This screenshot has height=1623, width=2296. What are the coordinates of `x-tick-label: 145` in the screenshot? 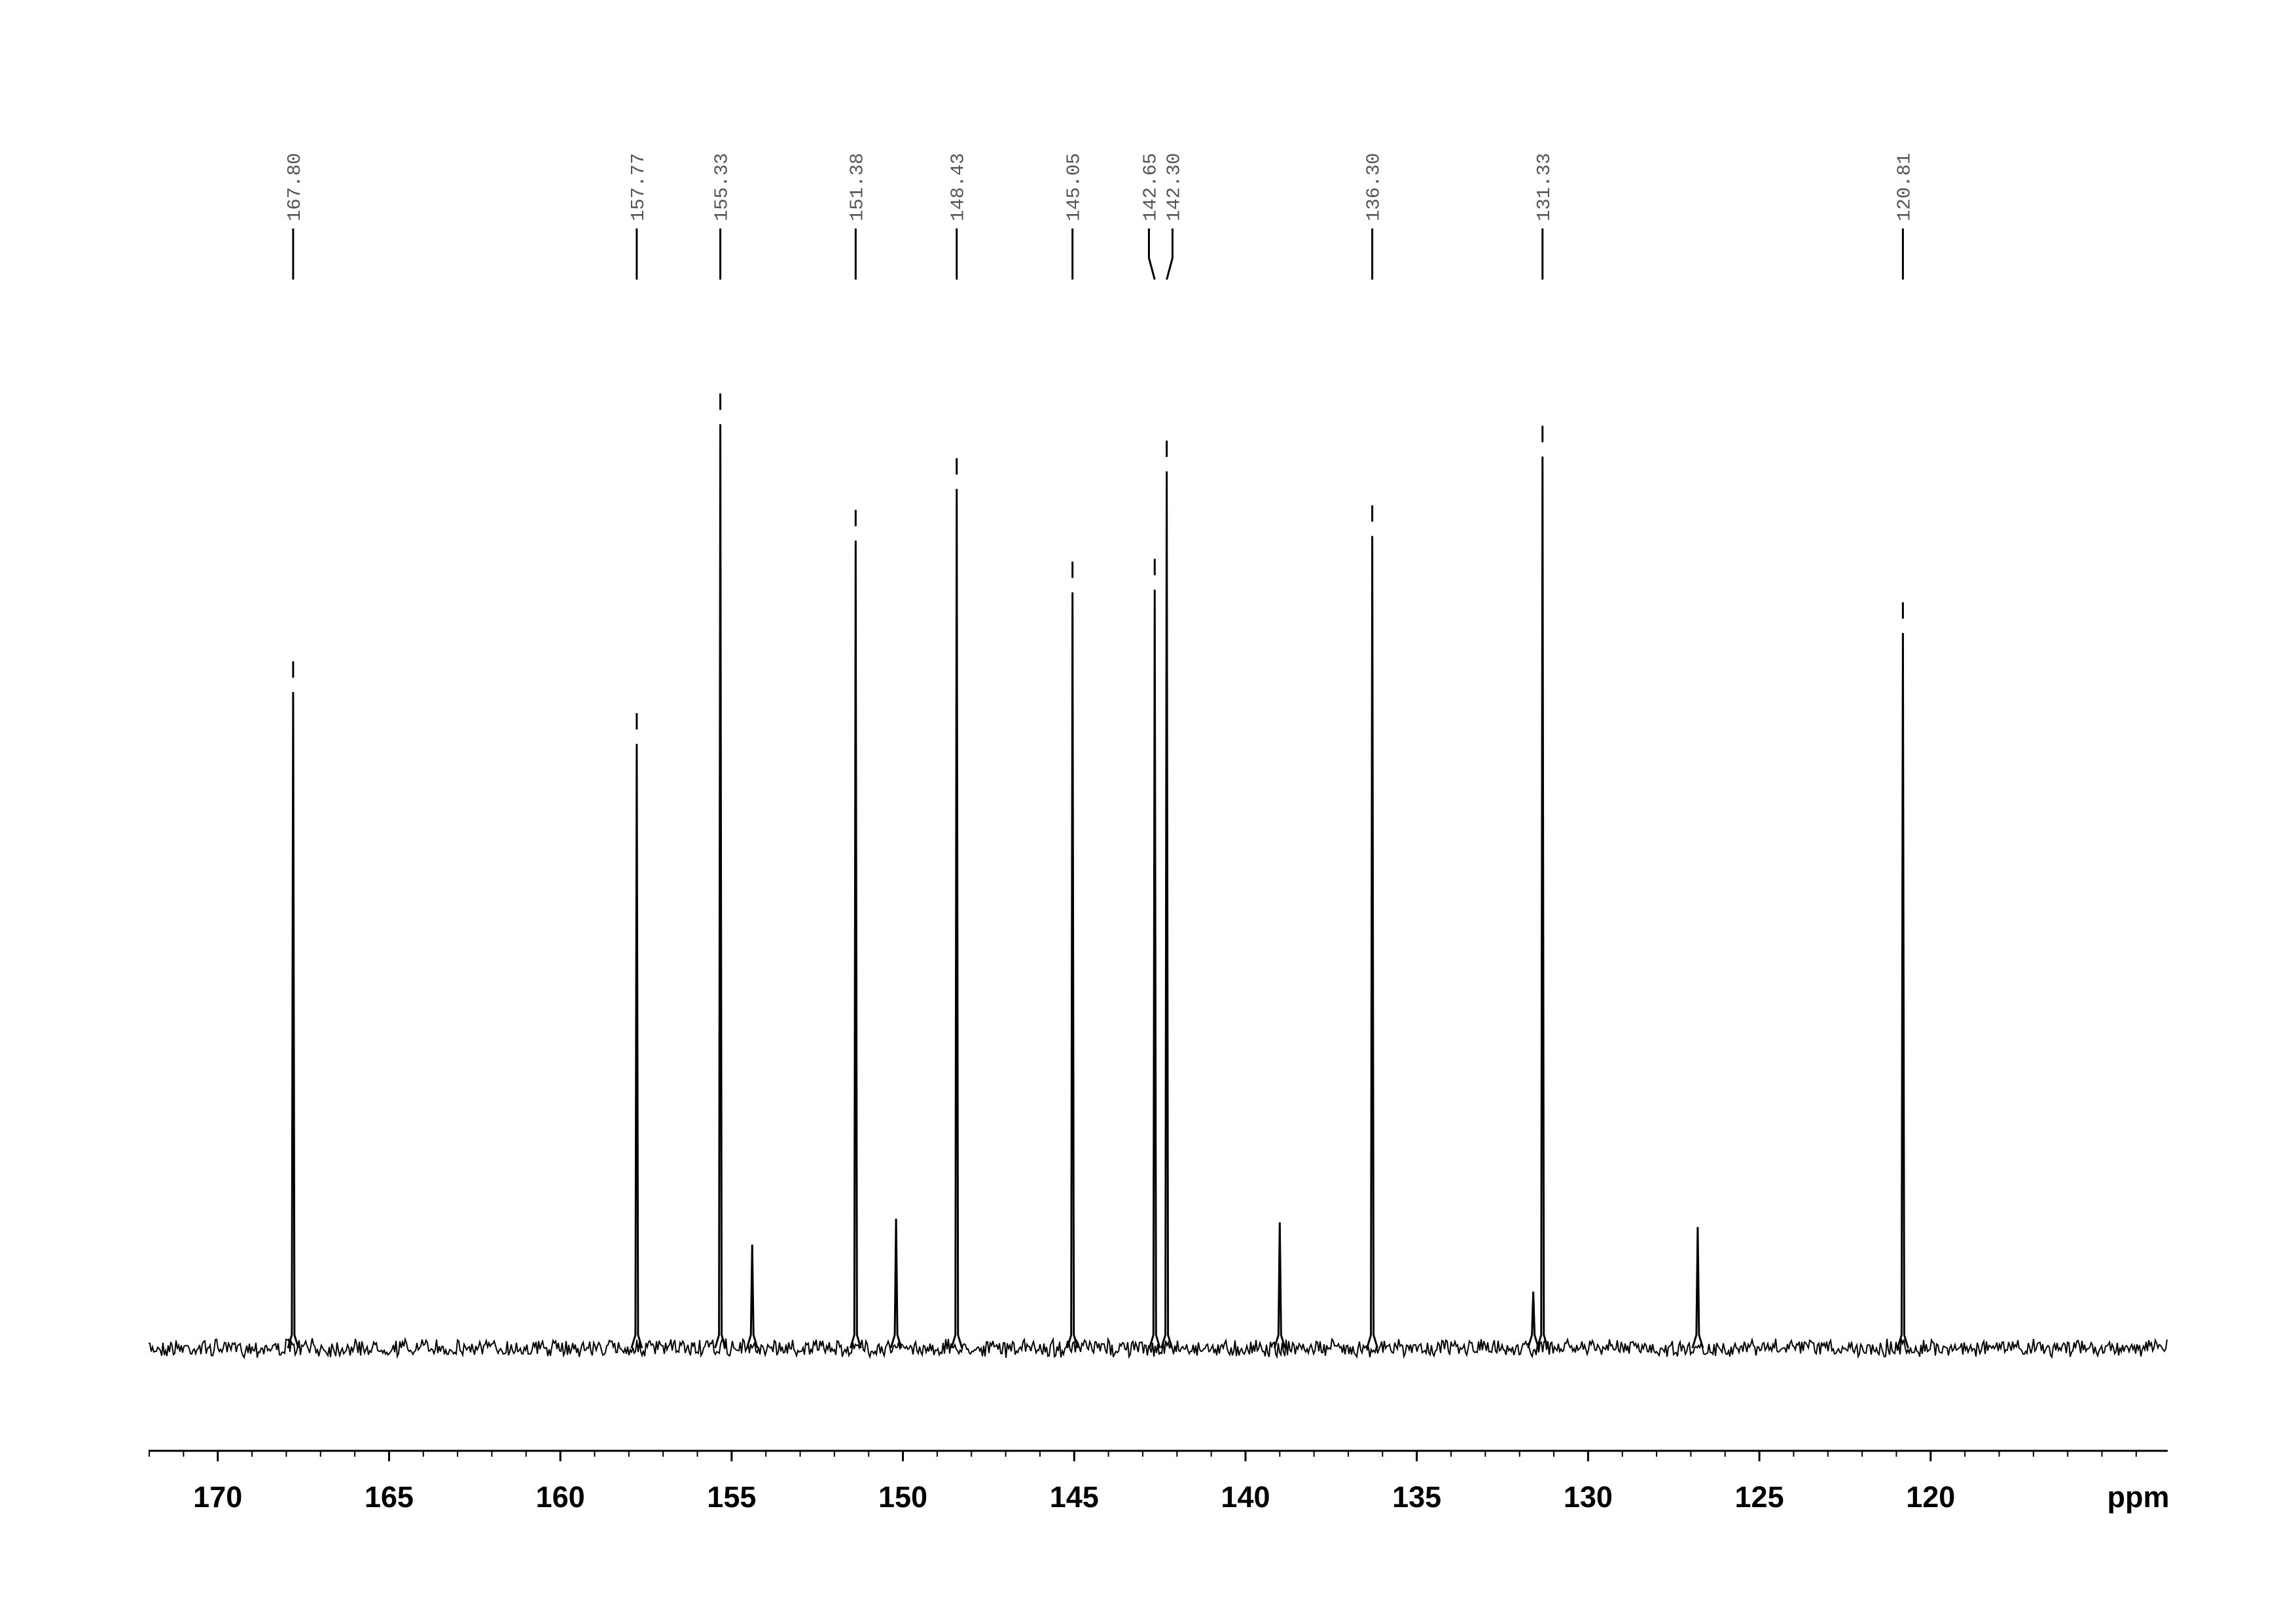 It's located at (1074, 1497).